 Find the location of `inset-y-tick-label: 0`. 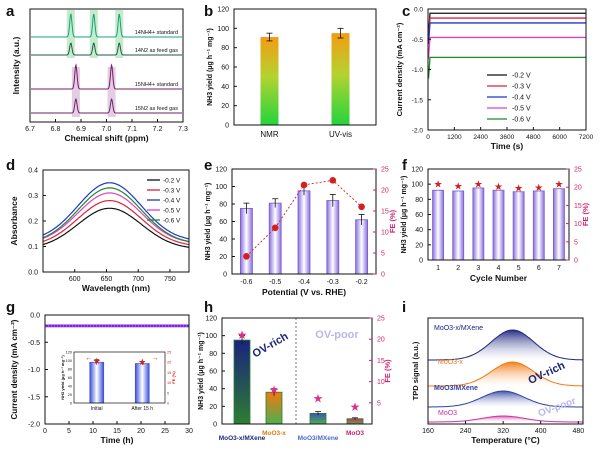

inset-y-tick-label: 0 is located at coordinates (71, 404).